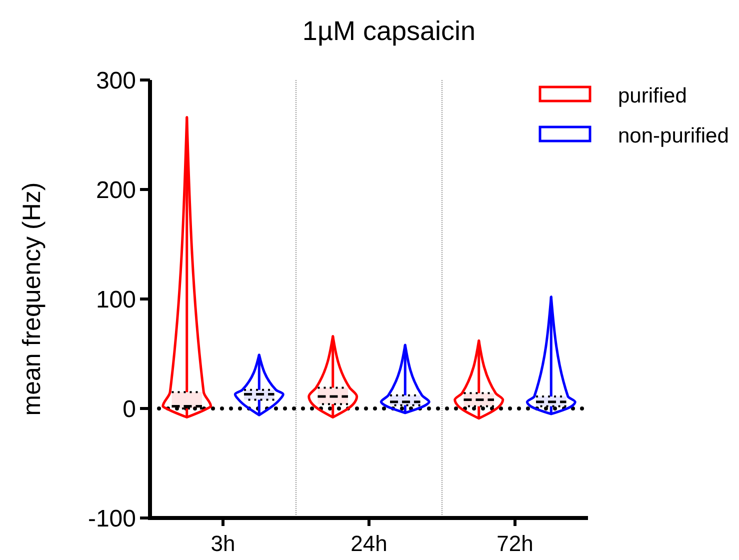 The image size is (739, 560). Describe the element at coordinates (369, 543) in the screenshot. I see `x-tick-label: 24h` at that location.